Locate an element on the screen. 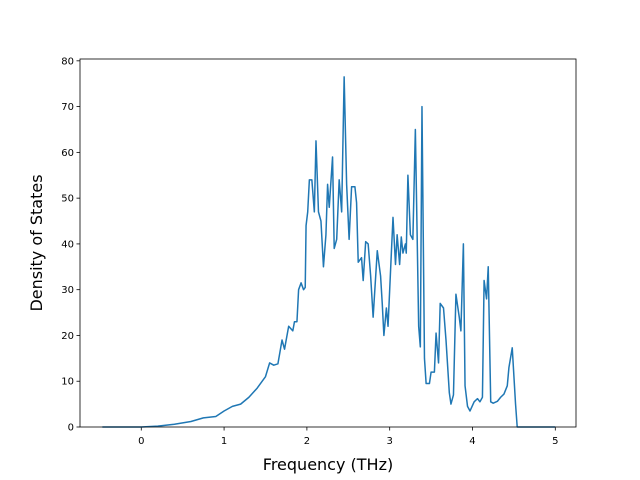 This screenshot has height=480, width=640. y-axis-label: Density of States is located at coordinates (36, 242).